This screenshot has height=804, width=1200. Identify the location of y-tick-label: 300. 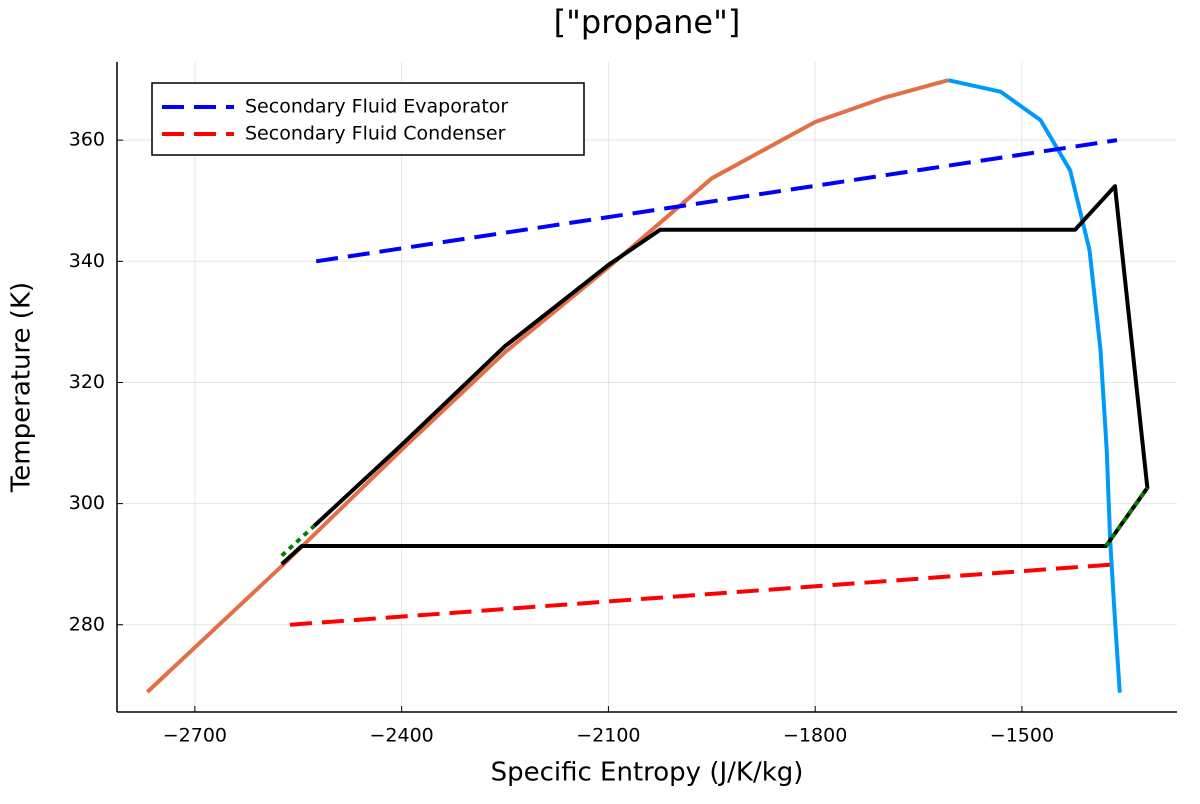
(87, 503).